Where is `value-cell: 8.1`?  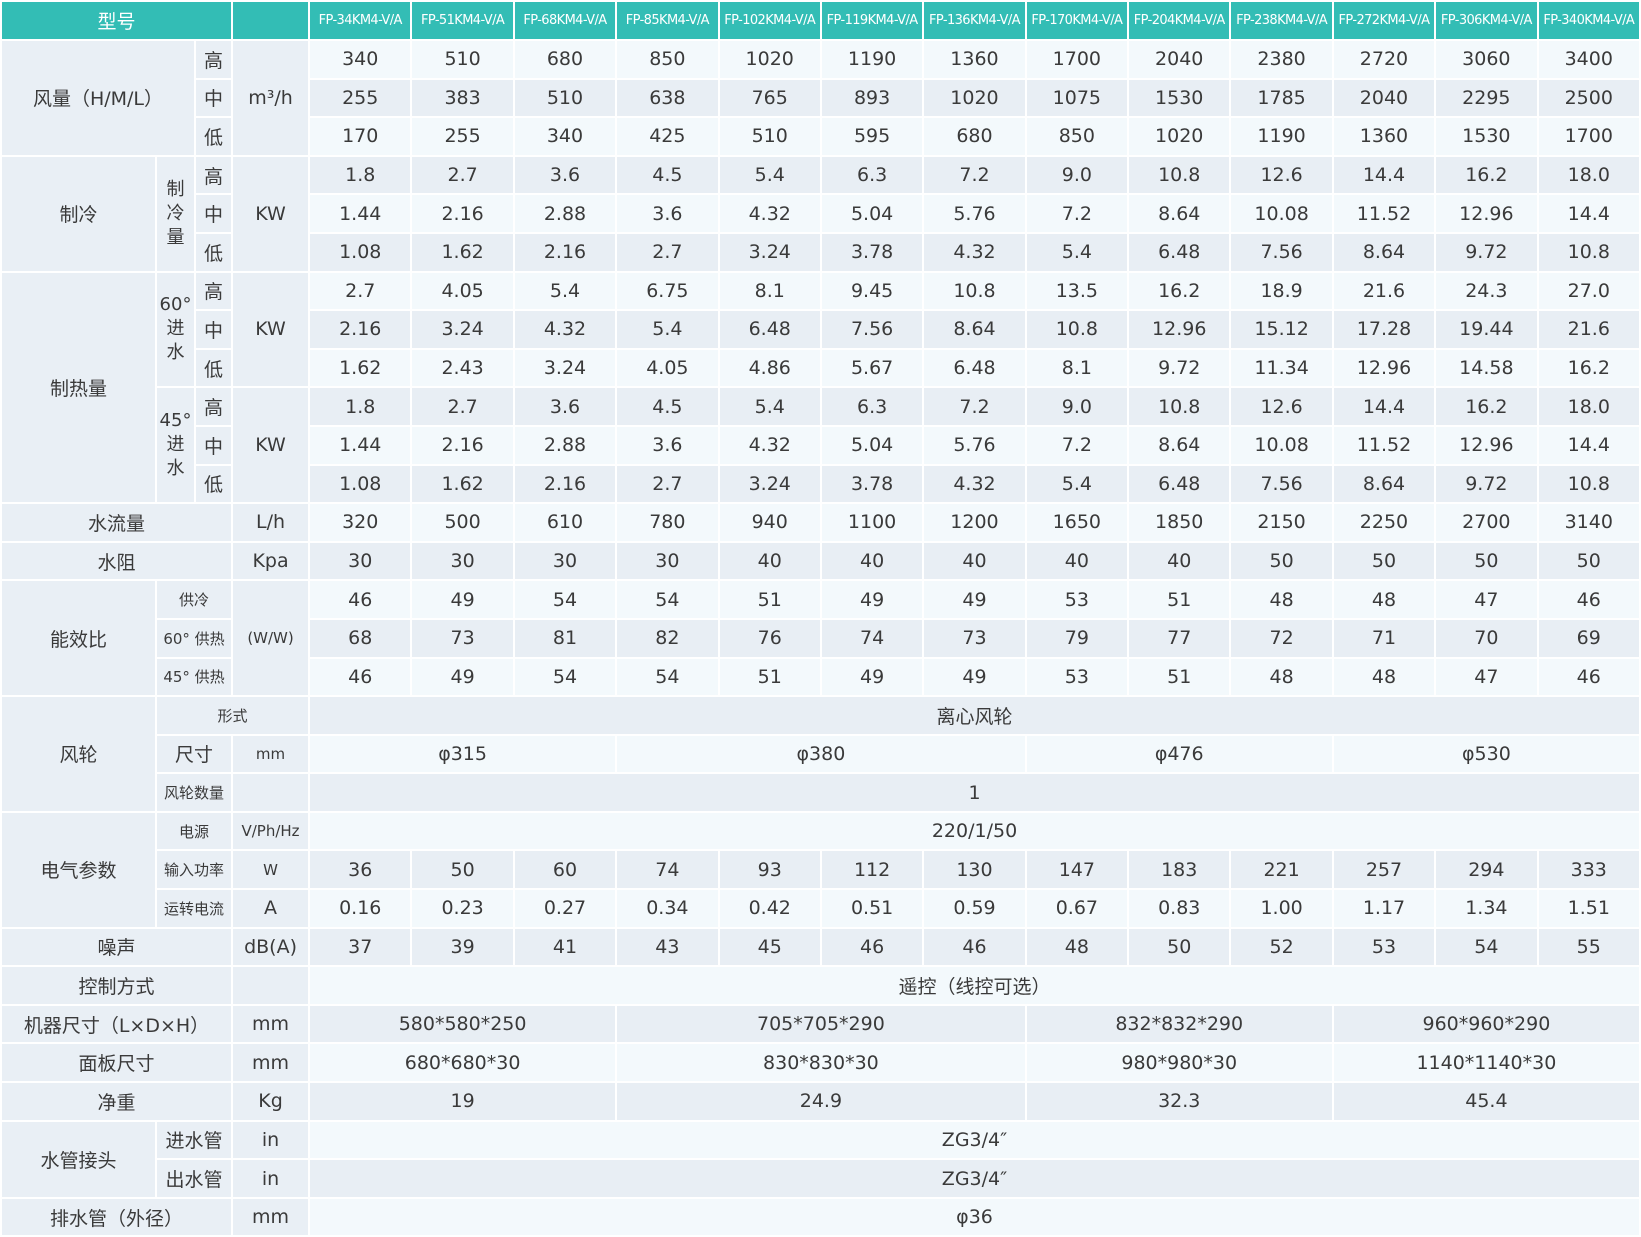
value-cell: 8.1 is located at coordinates (1077, 368).